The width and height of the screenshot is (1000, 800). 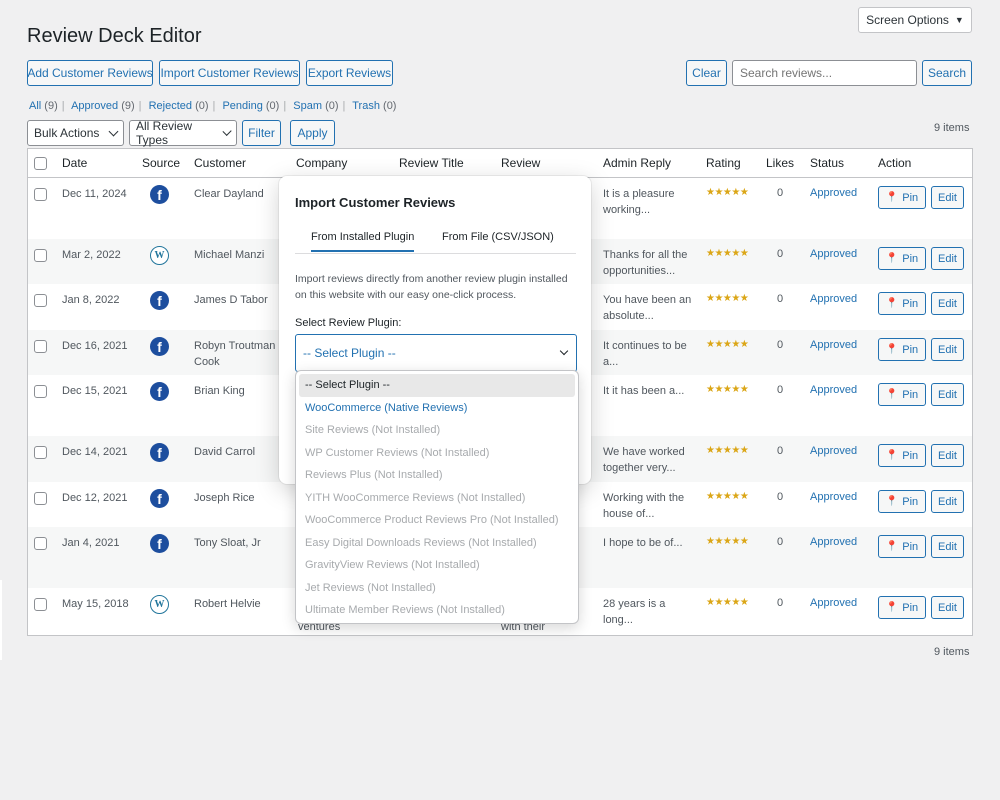 What do you see at coordinates (35, 106) in the screenshot?
I see `view-all-link: All` at bounding box center [35, 106].